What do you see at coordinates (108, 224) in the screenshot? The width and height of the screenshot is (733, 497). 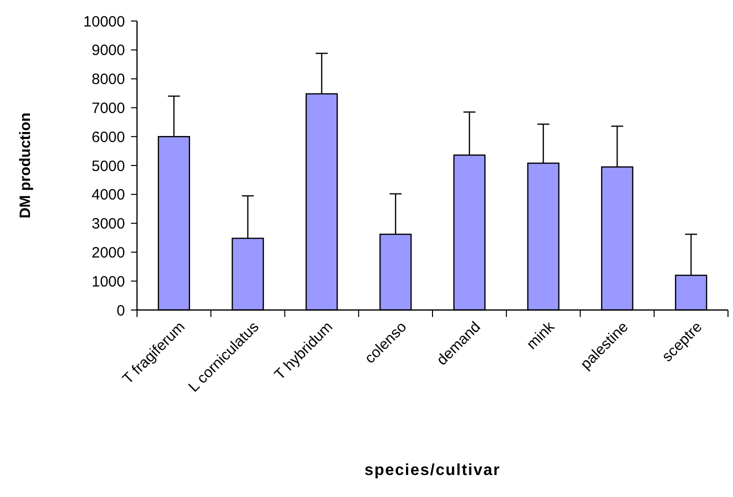 I see `y-tick-label: 3000` at bounding box center [108, 224].